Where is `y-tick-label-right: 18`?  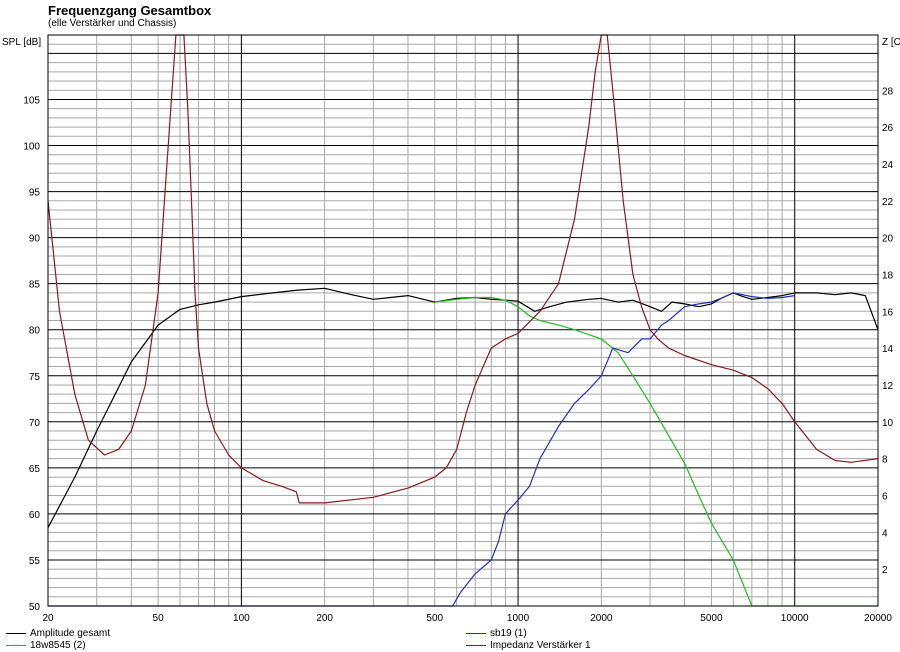 y-tick-label-right: 18 is located at coordinates (888, 275).